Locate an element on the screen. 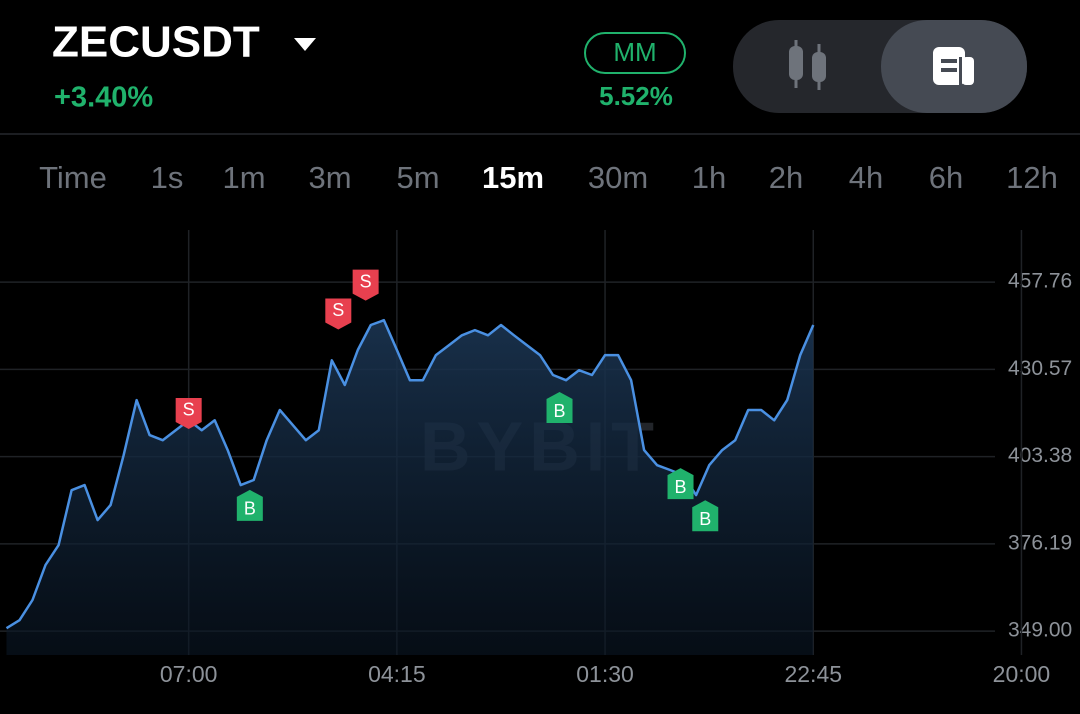 The width and height of the screenshot is (1080, 714). y-tick-label: 457.76 is located at coordinates (1040, 281).